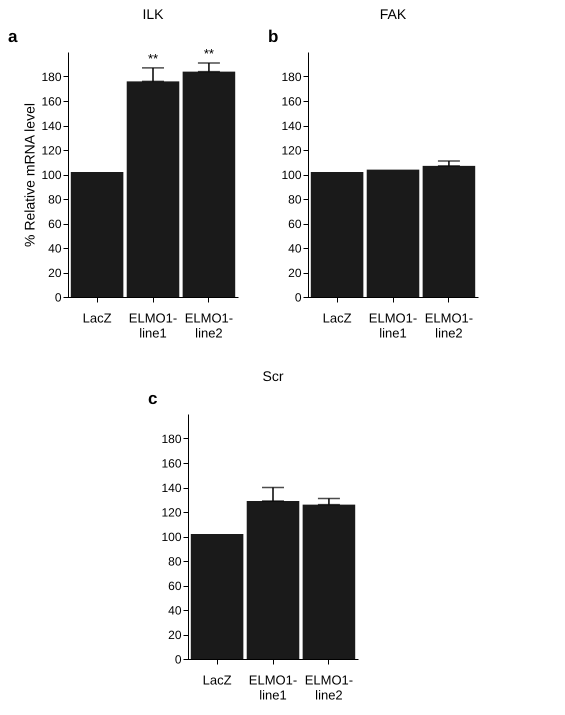 This screenshot has height=715, width=565. What do you see at coordinates (153, 398) in the screenshot?
I see `text: c` at bounding box center [153, 398].